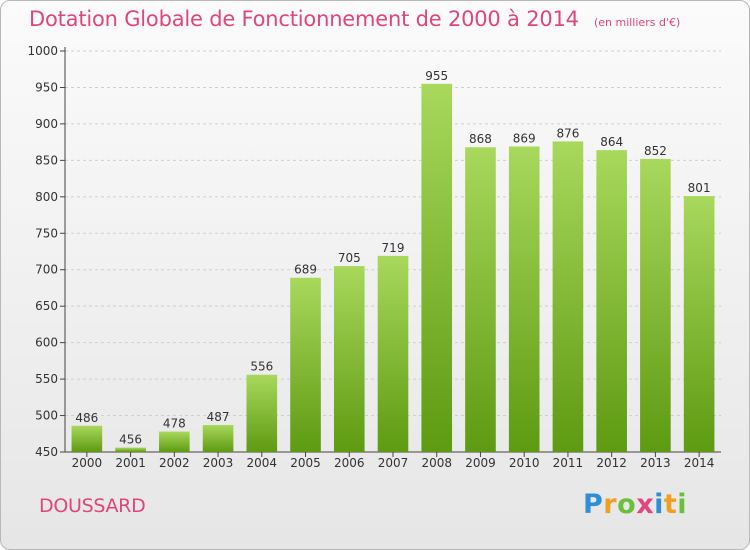 This screenshot has height=550, width=750. I want to click on data-label: 852, so click(655, 151).